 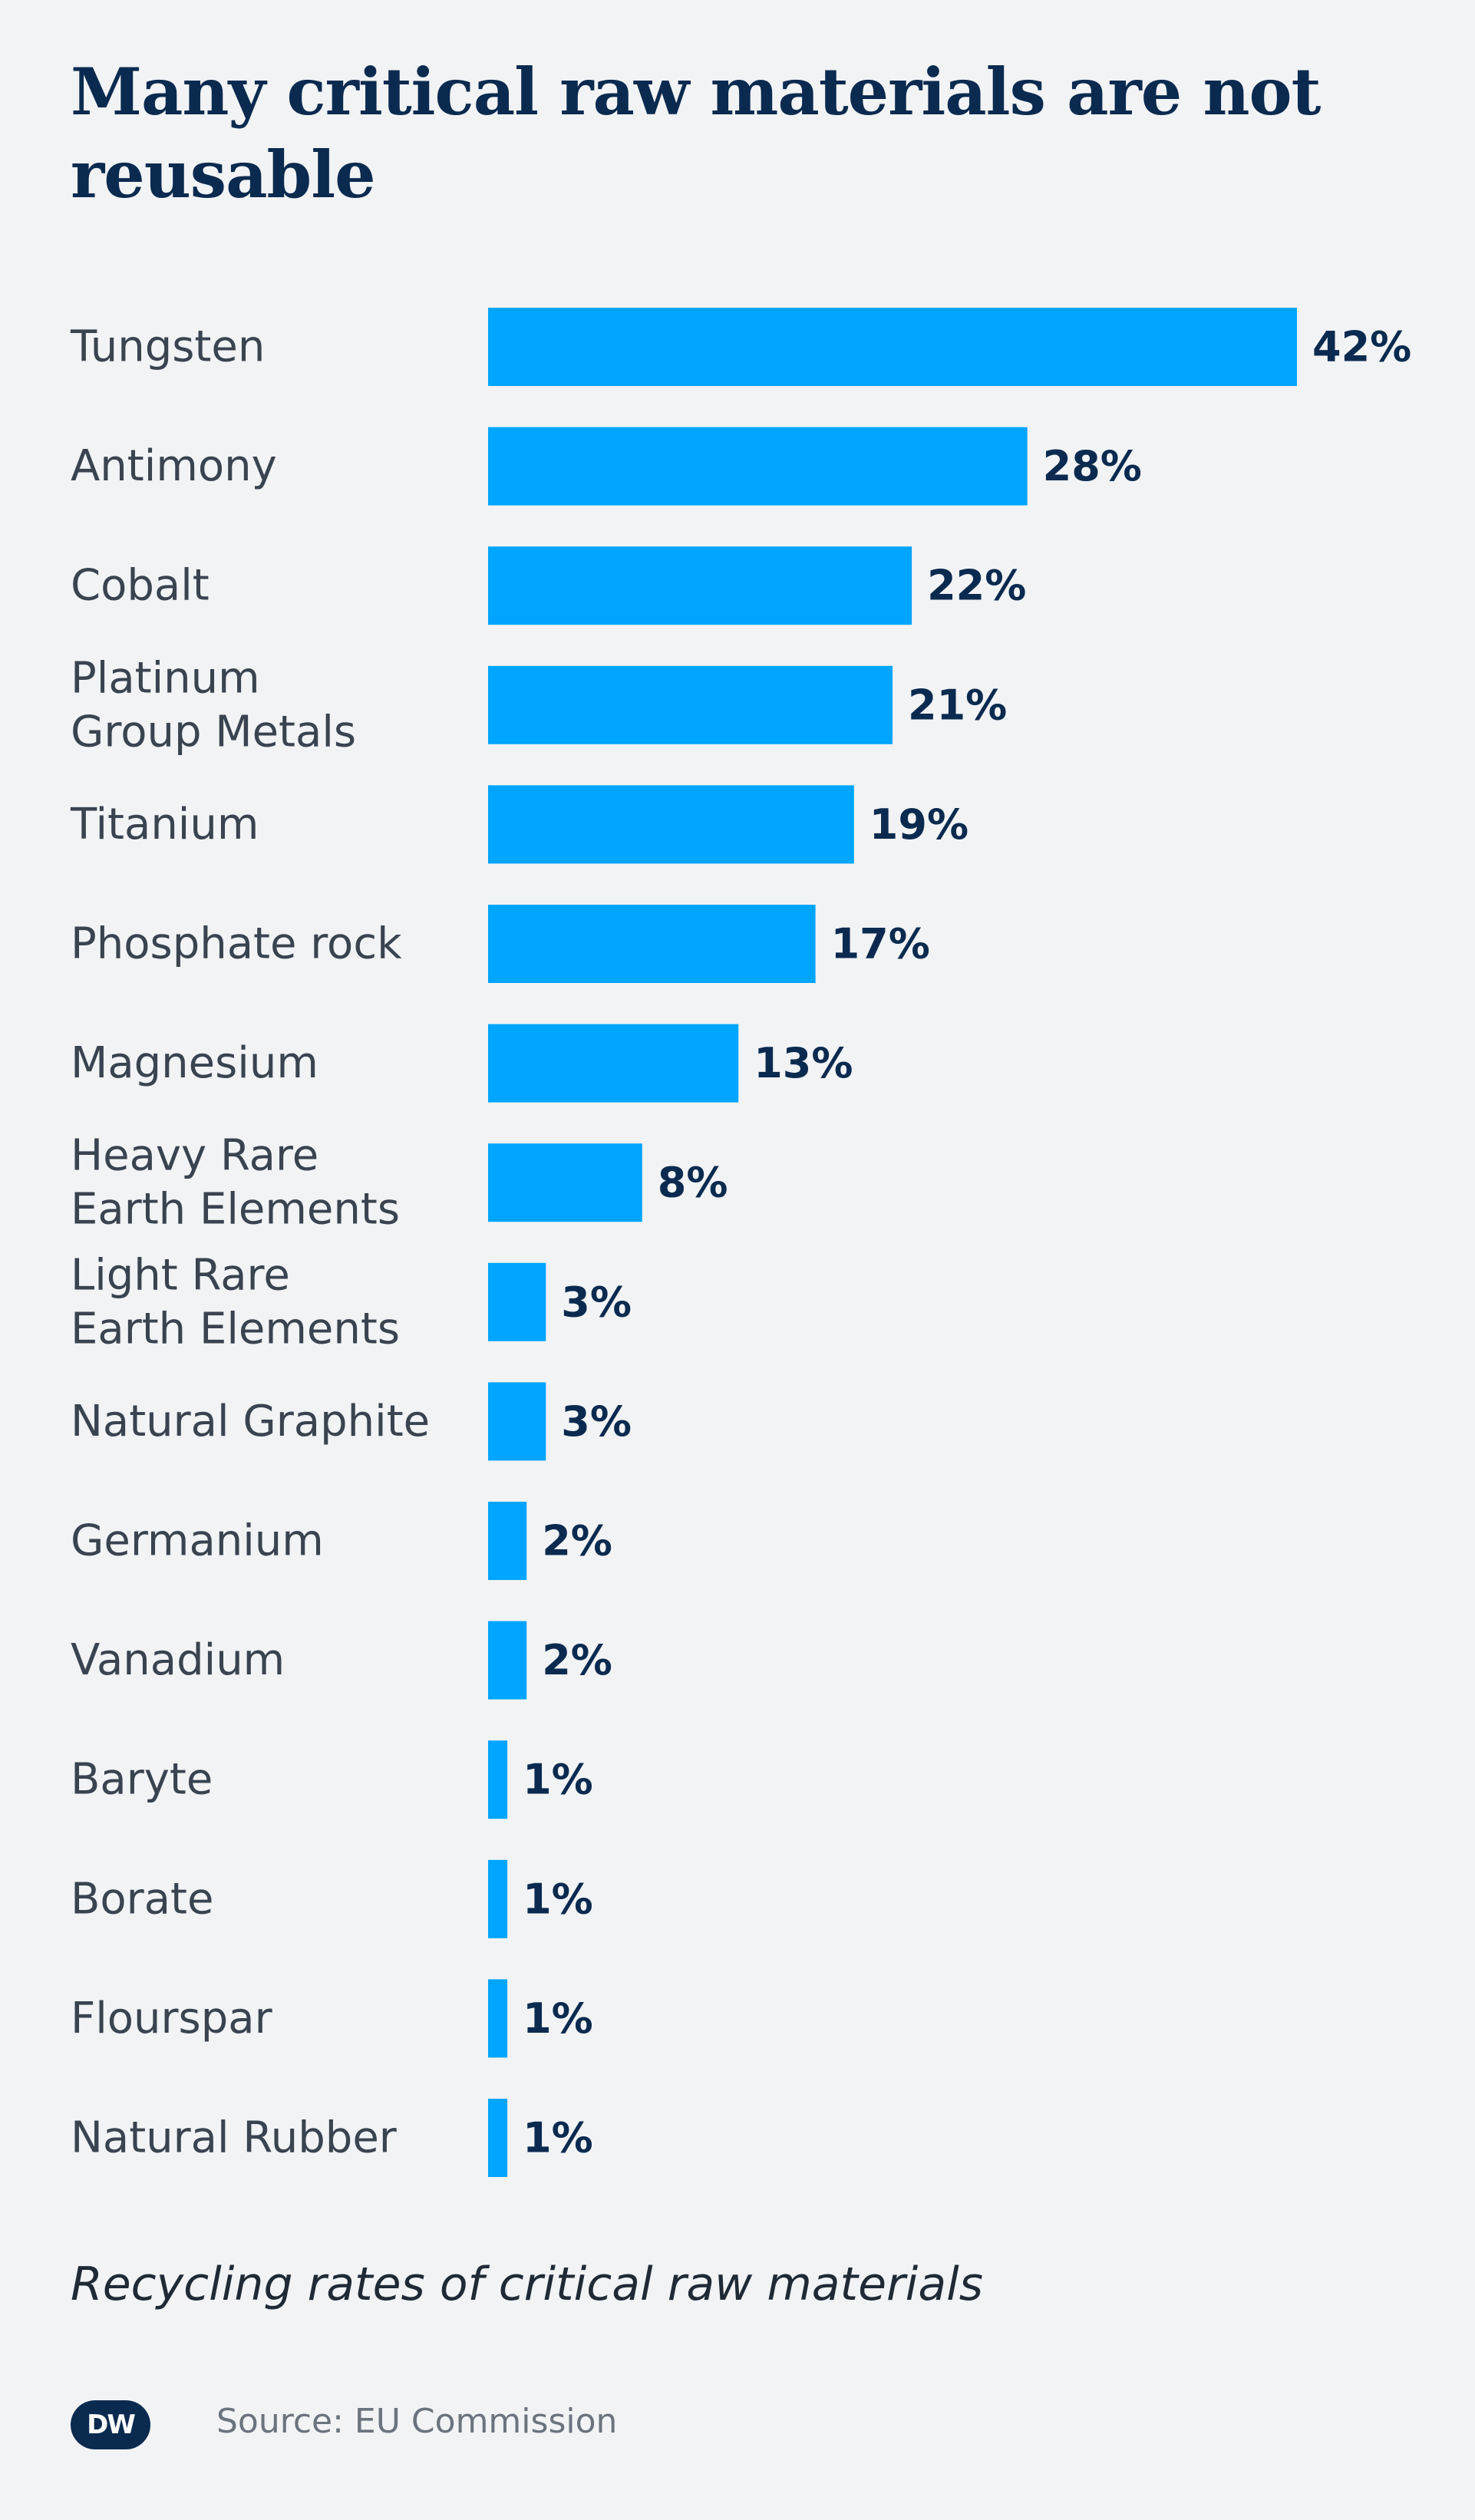 I want to click on category-label: Magnesium, so click(x=194, y=1063).